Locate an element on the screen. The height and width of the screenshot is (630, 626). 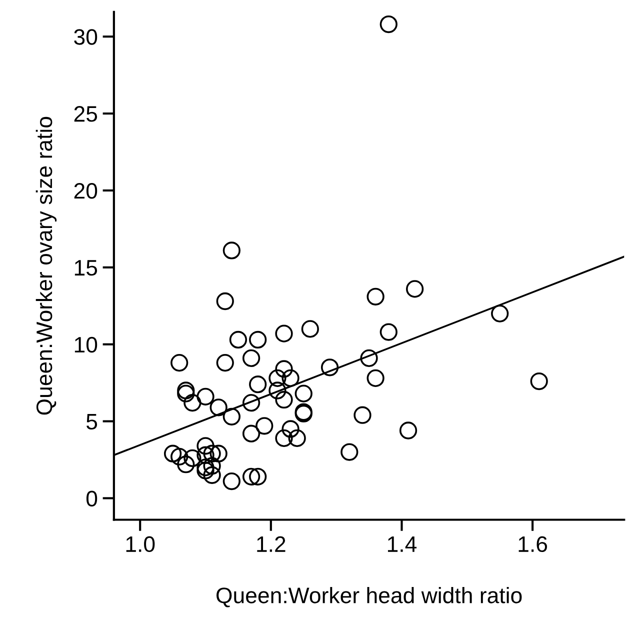
y-tick-label: 30 is located at coordinates (86, 37).